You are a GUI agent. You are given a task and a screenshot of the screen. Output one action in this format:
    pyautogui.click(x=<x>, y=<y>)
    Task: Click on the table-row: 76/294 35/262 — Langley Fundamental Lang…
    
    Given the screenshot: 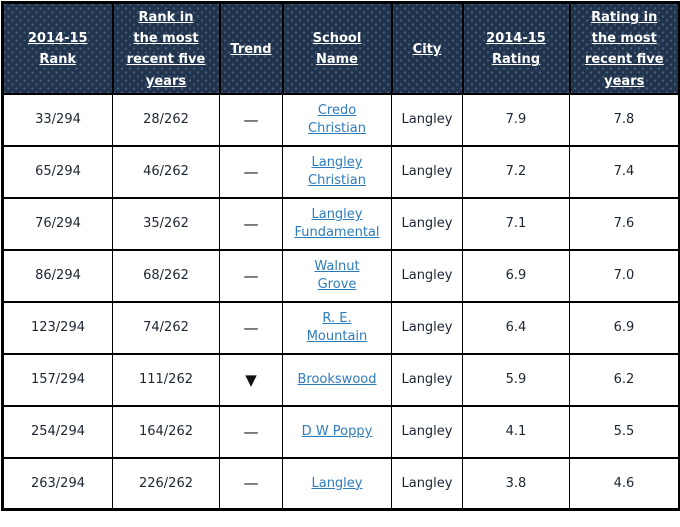 What is the action you would take?
    pyautogui.click(x=341, y=223)
    